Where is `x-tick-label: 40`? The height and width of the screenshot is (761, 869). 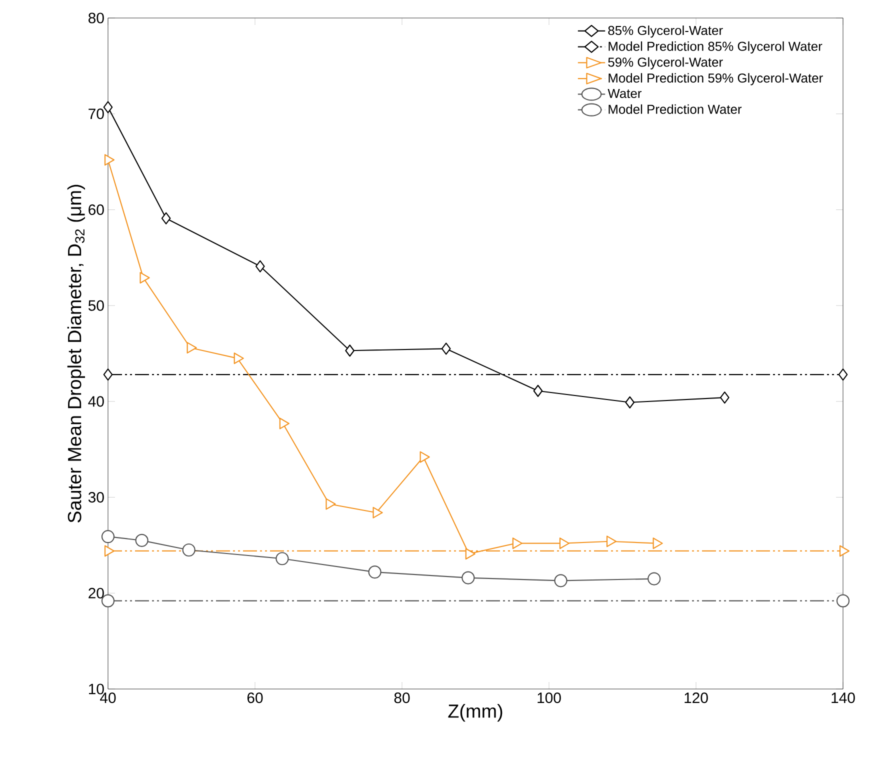
x-tick-label: 40 is located at coordinates (108, 698).